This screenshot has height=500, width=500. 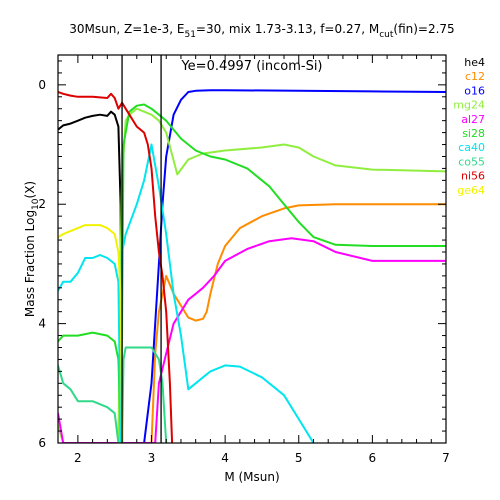 What do you see at coordinates (473, 176) in the screenshot?
I see `legend-entry-ni56: ni56` at bounding box center [473, 176].